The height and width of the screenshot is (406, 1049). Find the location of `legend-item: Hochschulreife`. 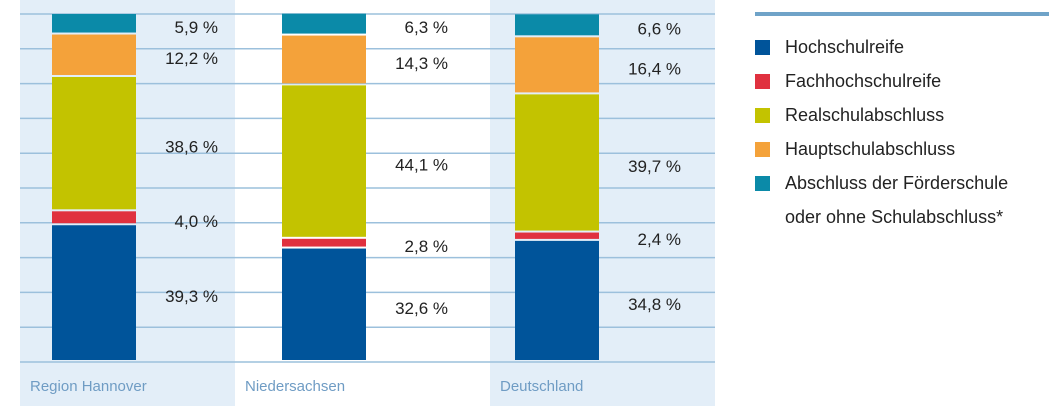

legend-item: Hochschulreife is located at coordinates (902, 47).